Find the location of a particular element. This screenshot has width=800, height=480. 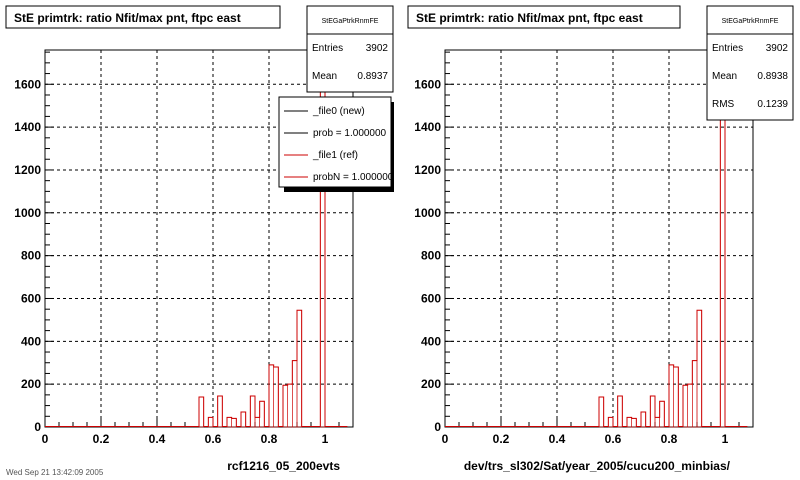

legend-label-ref: _file1 (ref) is located at coordinates (335, 155).